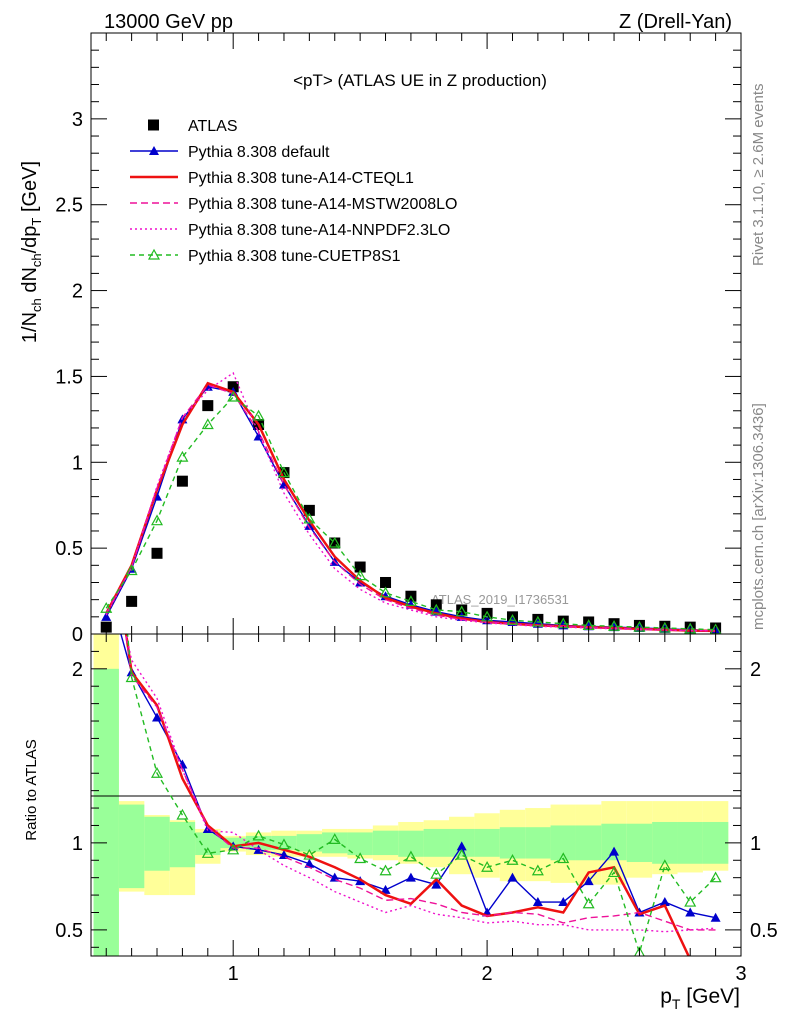 This screenshot has height=1024, width=786. Describe the element at coordinates (69, 377) in the screenshot. I see `main-y-tick-label: 1.5` at that location.